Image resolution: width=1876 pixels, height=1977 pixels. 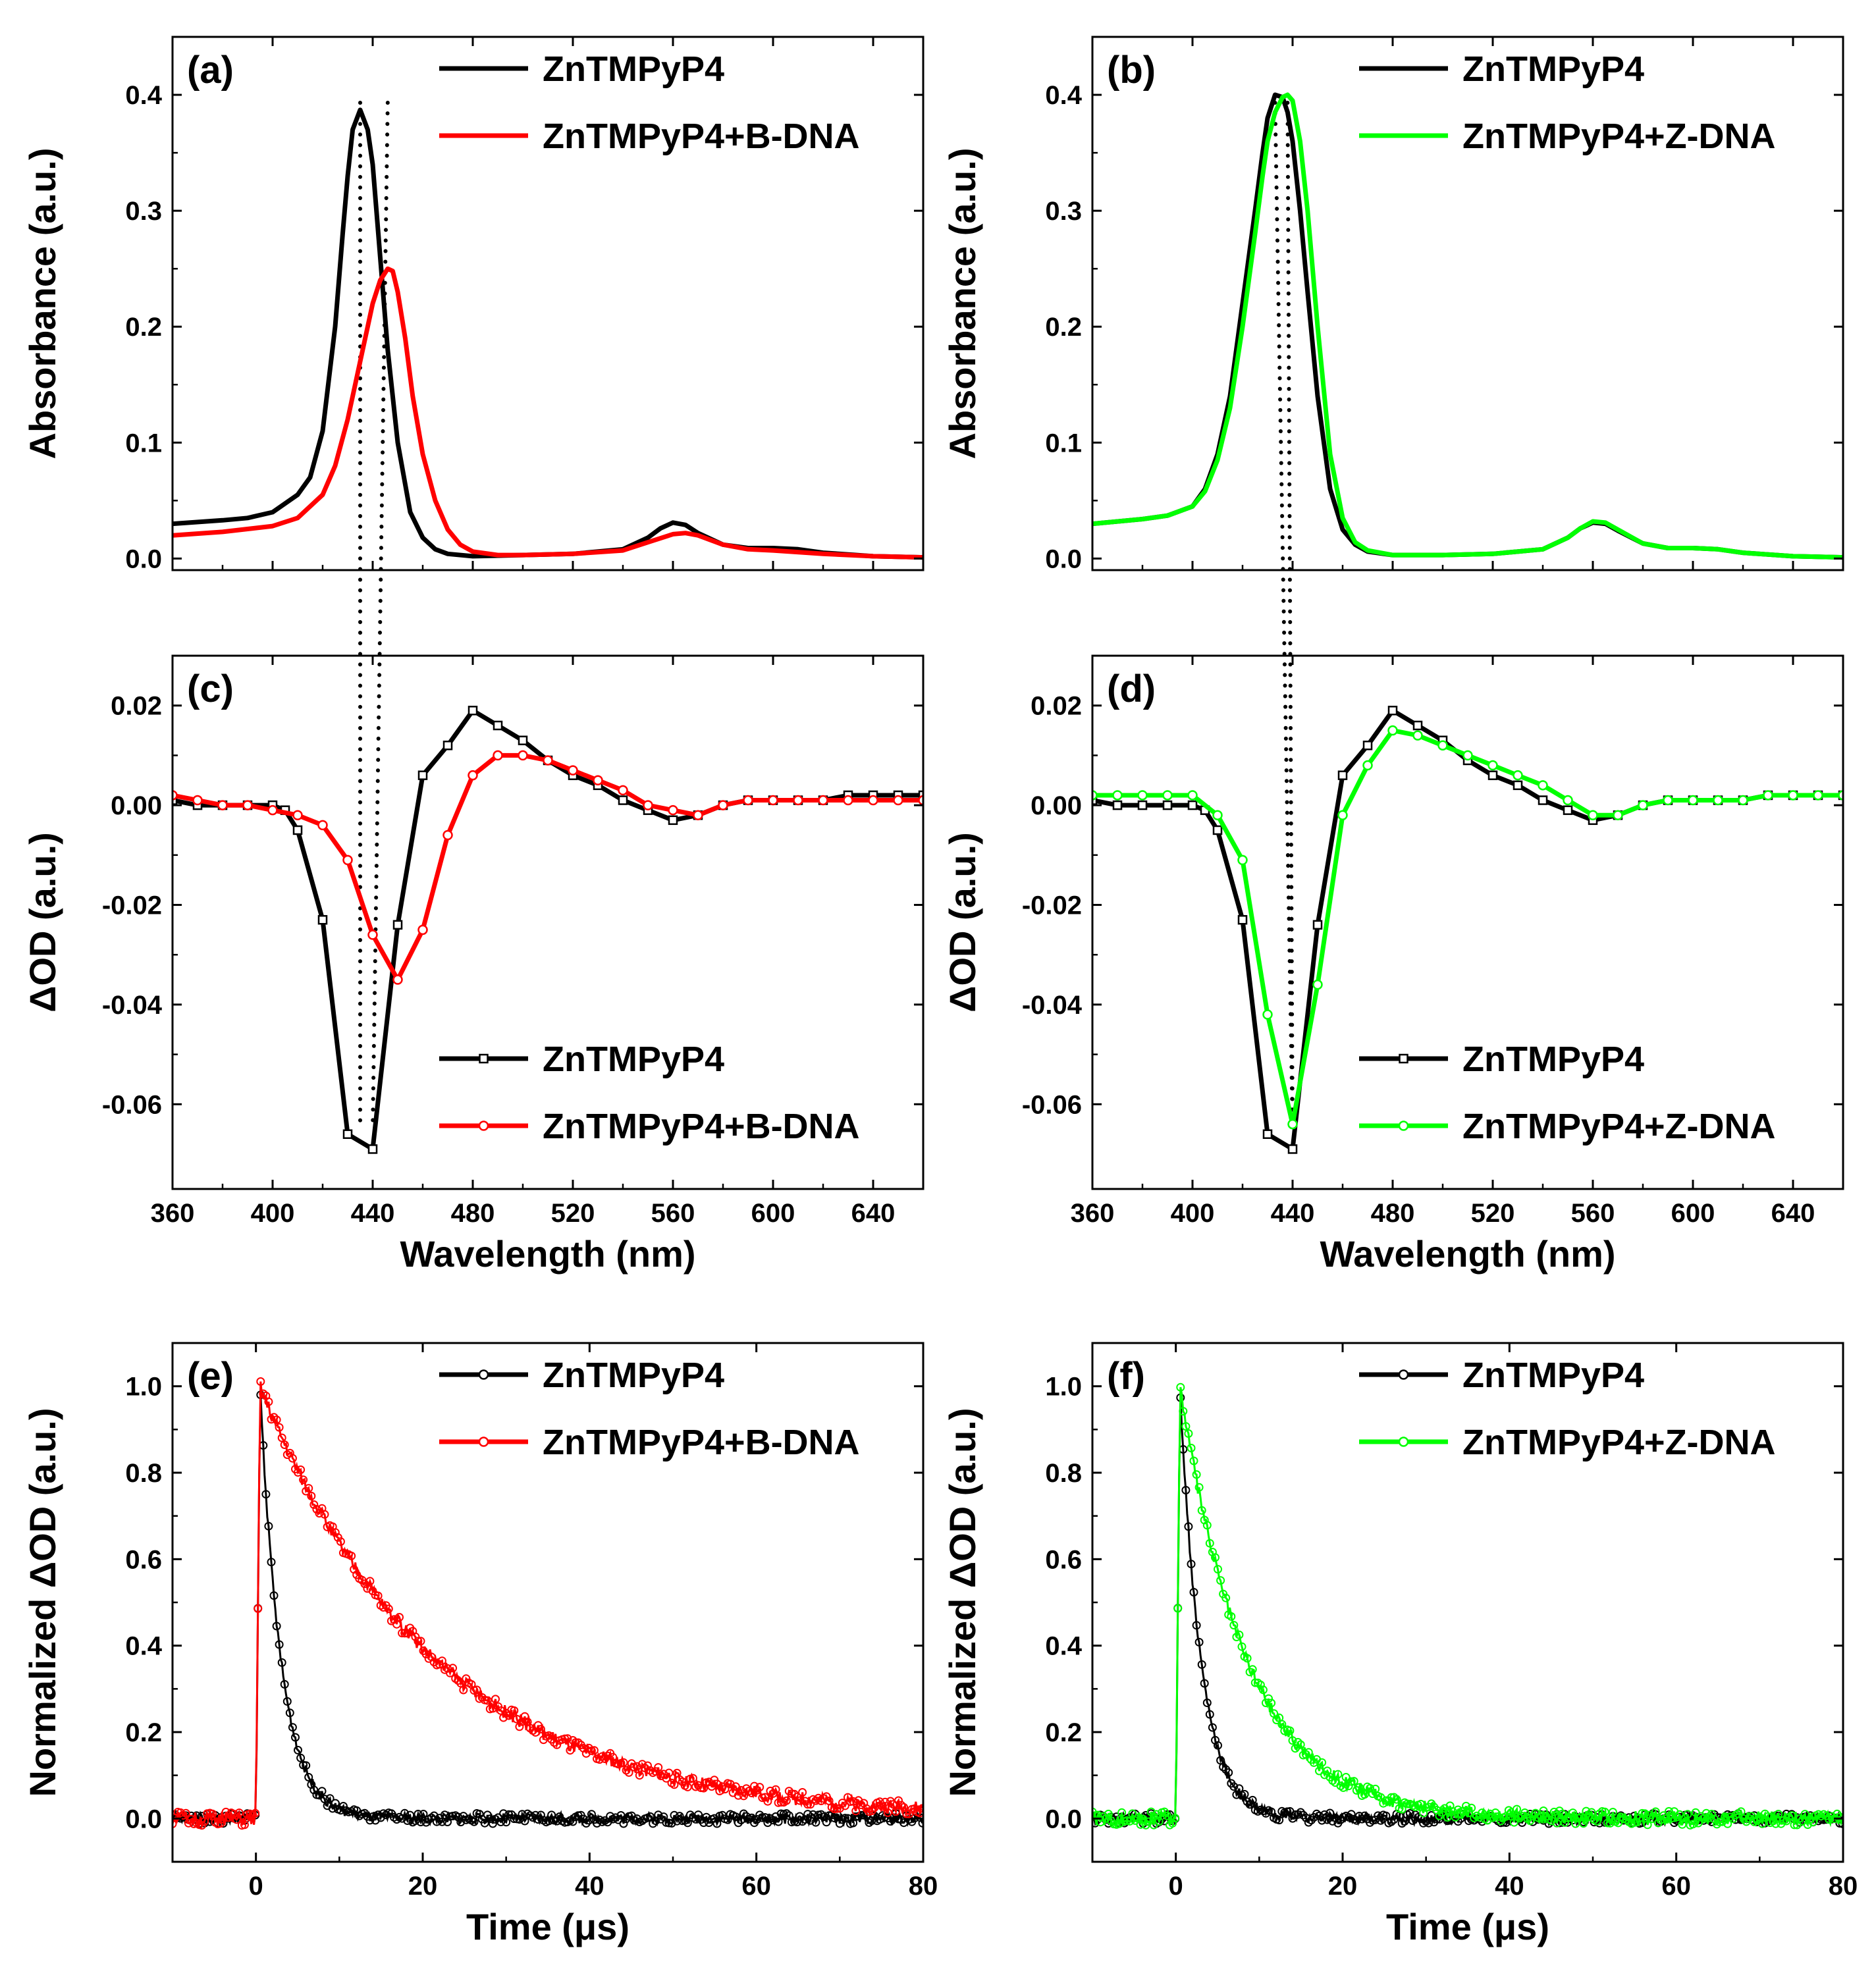 What do you see at coordinates (132, 905) in the screenshot?
I see `y-tick-label: -0.02` at bounding box center [132, 905].